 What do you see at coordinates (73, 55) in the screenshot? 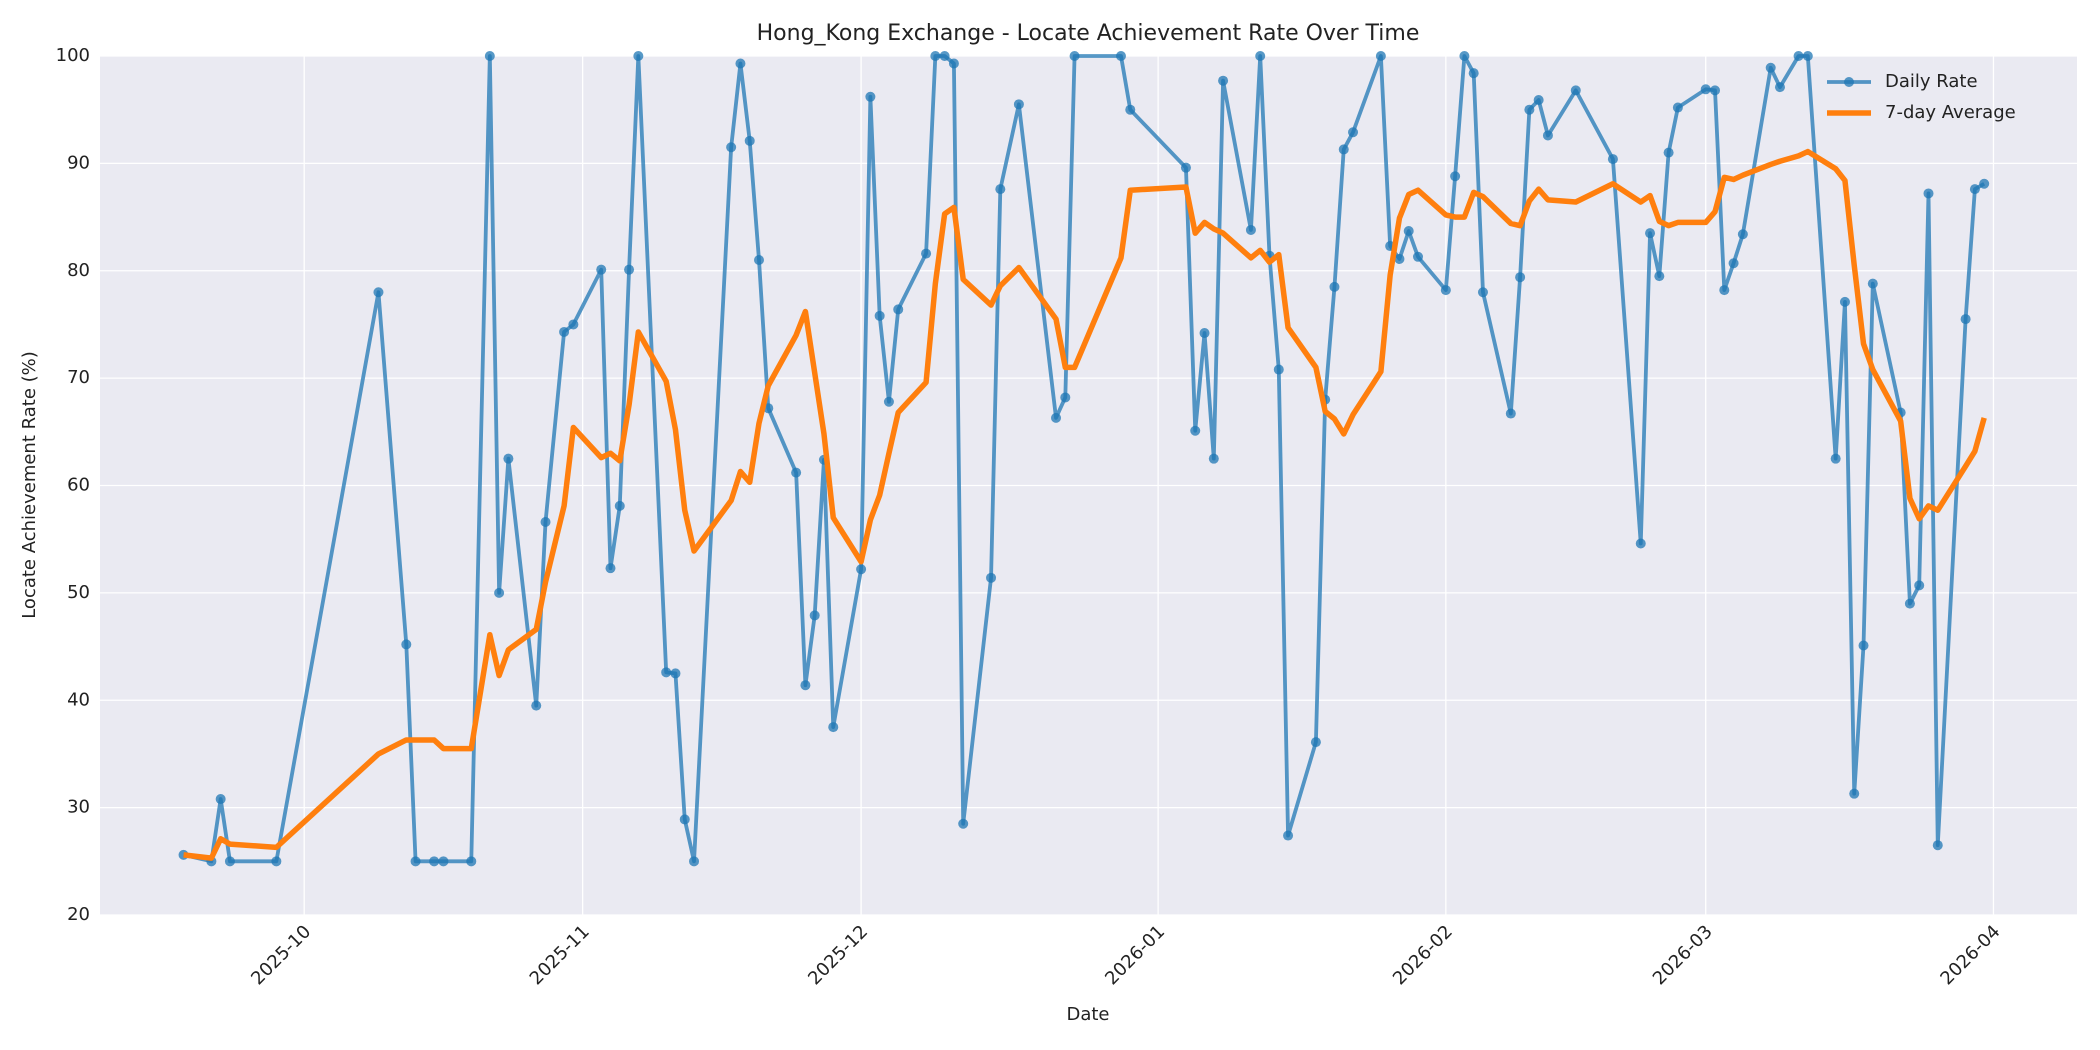
I see `y-tick-label: 100` at bounding box center [73, 55].